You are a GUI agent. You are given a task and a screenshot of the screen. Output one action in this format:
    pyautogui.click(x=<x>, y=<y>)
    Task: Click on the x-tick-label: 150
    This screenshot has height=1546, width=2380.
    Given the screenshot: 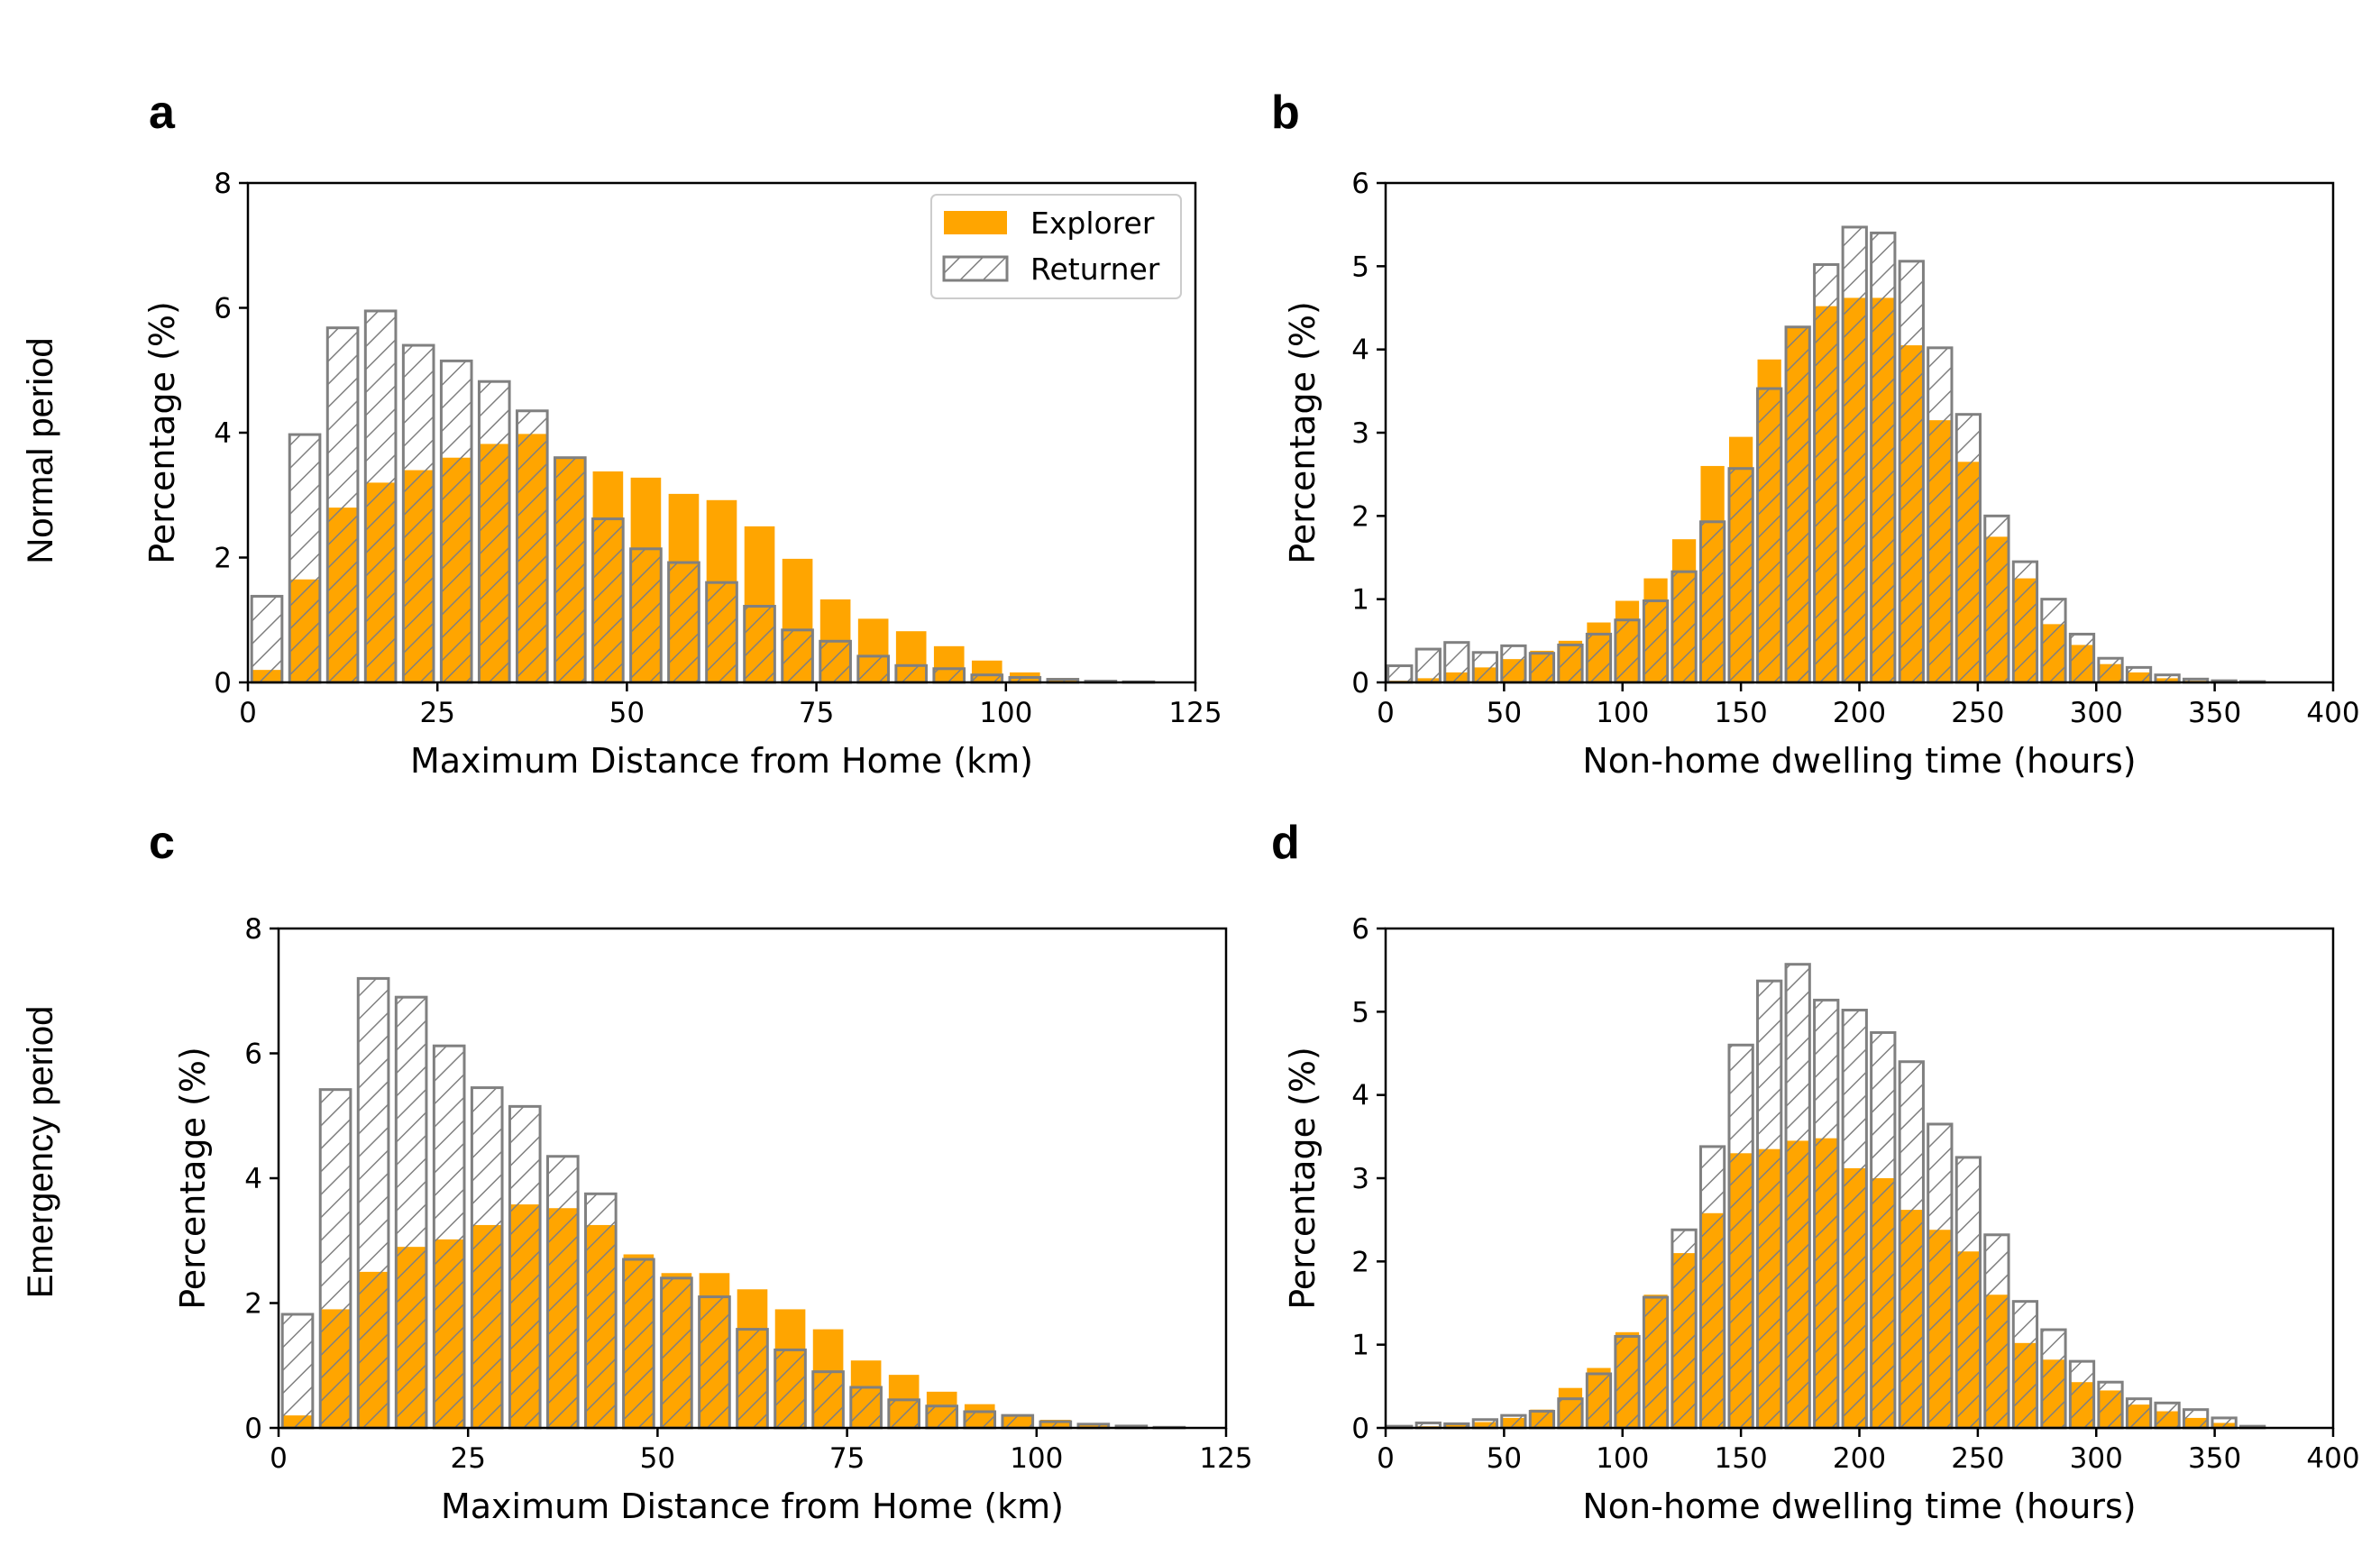 What is the action you would take?
    pyautogui.click(x=1741, y=1458)
    